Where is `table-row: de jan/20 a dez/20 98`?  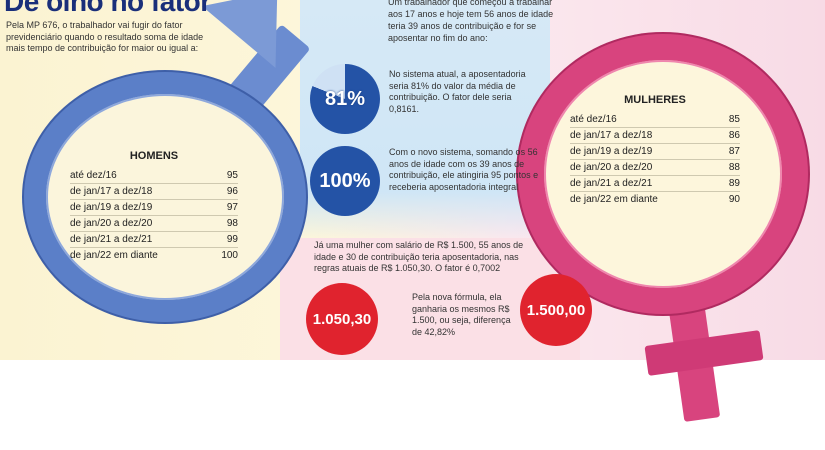 table-row: de jan/20 a dez/20 98 is located at coordinates (154, 224).